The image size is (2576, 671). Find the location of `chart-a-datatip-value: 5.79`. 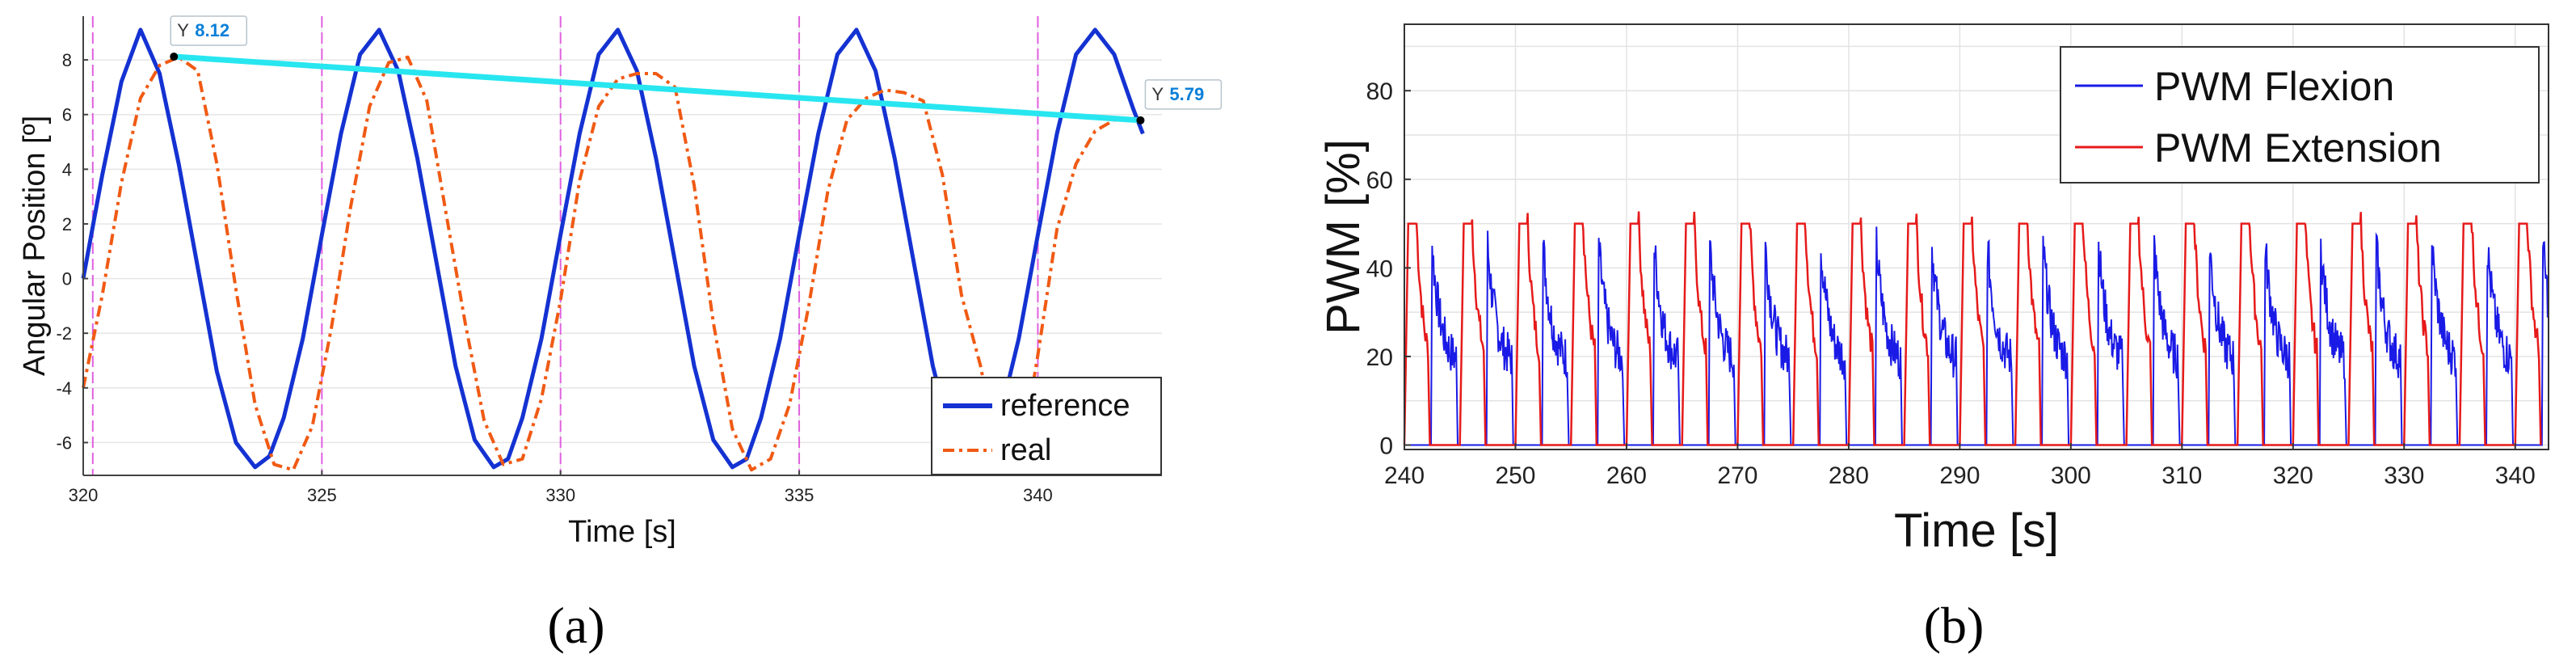

chart-a-datatip-value: 5.79 is located at coordinates (1186, 94).